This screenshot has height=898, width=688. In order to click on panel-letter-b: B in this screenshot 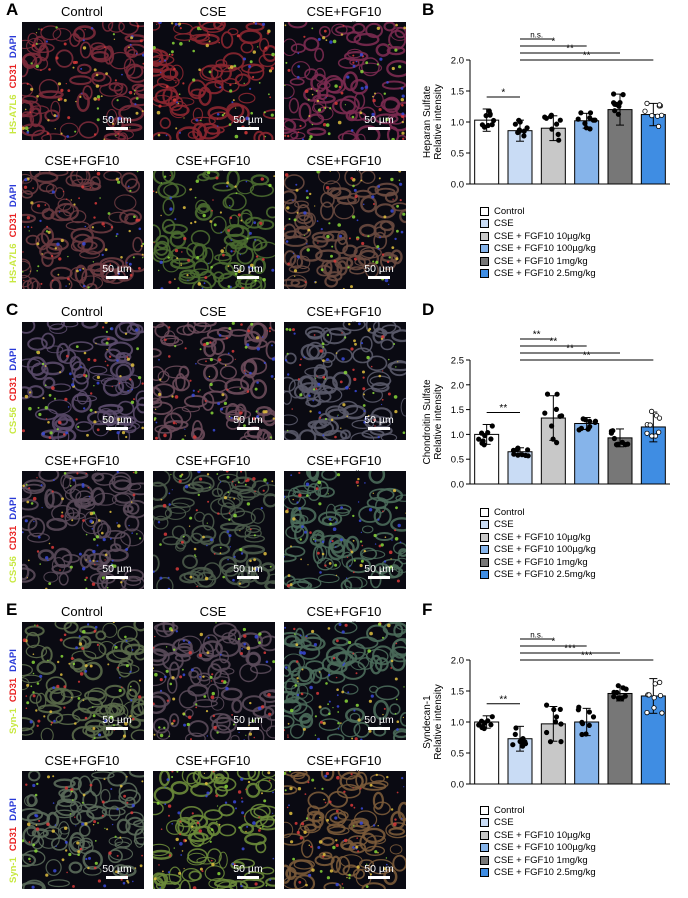, I will do `click(428, 9)`.